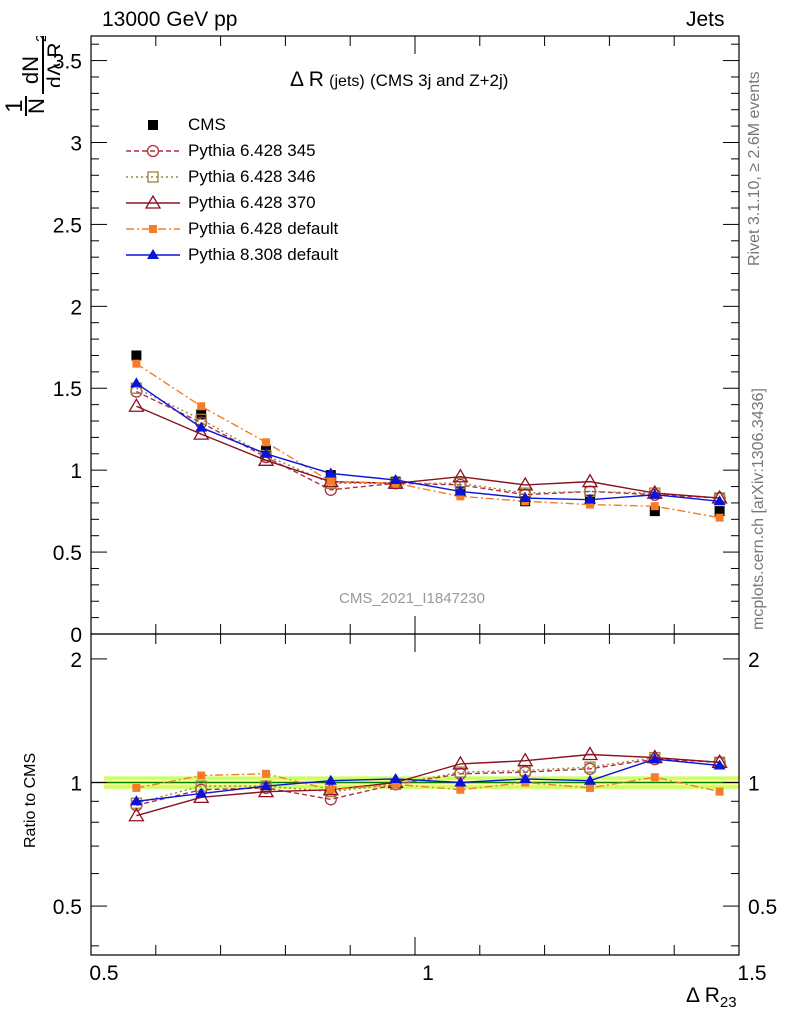 This screenshot has height=1024, width=786. What do you see at coordinates (728, 1003) in the screenshot?
I see `x-axis-label-subscript: 23` at bounding box center [728, 1003].